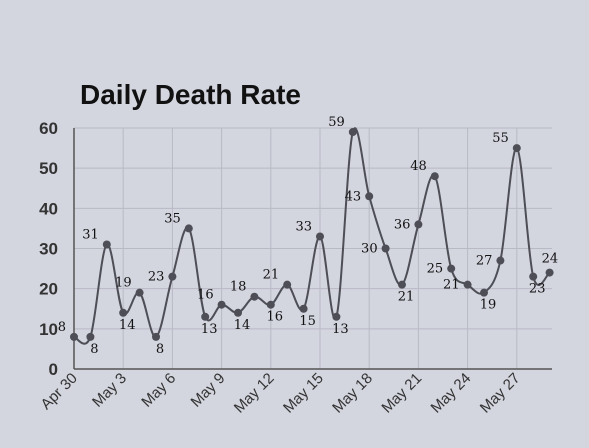  Describe the element at coordinates (418, 166) in the screenshot. I see `data-label: 48` at that location.